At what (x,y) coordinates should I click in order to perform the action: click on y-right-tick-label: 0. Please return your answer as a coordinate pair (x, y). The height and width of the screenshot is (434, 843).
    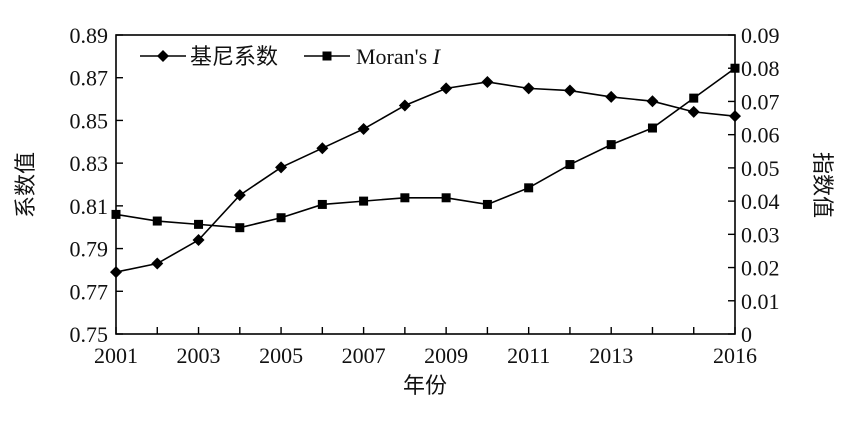
    Looking at the image, I should click on (746, 334).